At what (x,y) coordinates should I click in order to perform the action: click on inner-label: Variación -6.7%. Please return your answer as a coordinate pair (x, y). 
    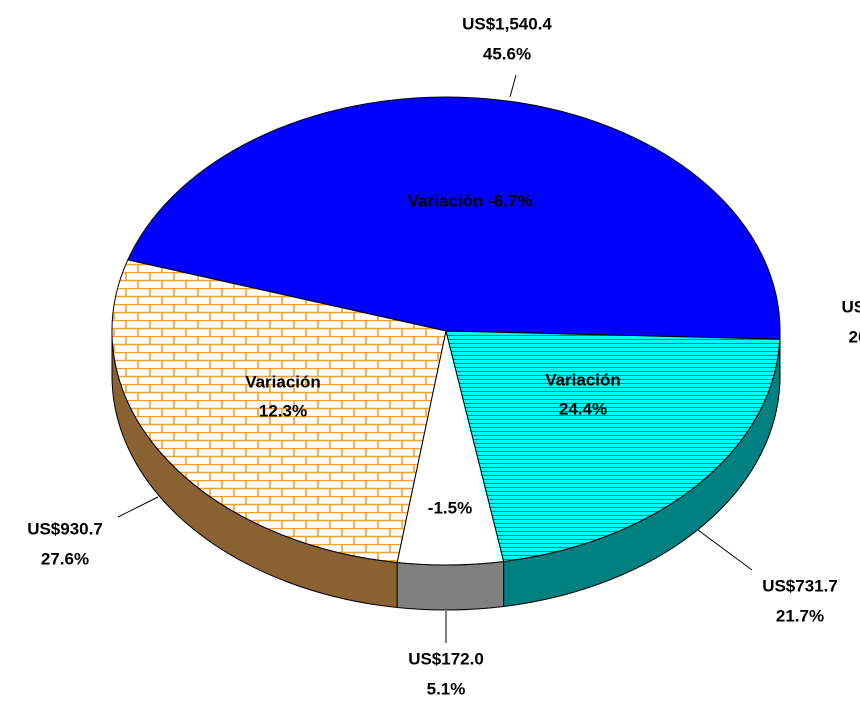
    Looking at the image, I should click on (470, 200).